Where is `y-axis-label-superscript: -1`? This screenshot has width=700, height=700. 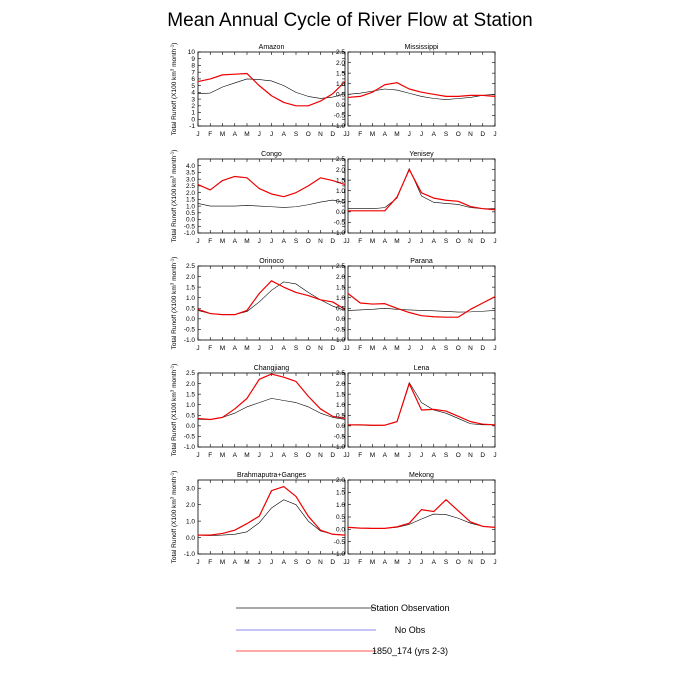
y-axis-label-superscript: -1 is located at coordinates (172, 474).